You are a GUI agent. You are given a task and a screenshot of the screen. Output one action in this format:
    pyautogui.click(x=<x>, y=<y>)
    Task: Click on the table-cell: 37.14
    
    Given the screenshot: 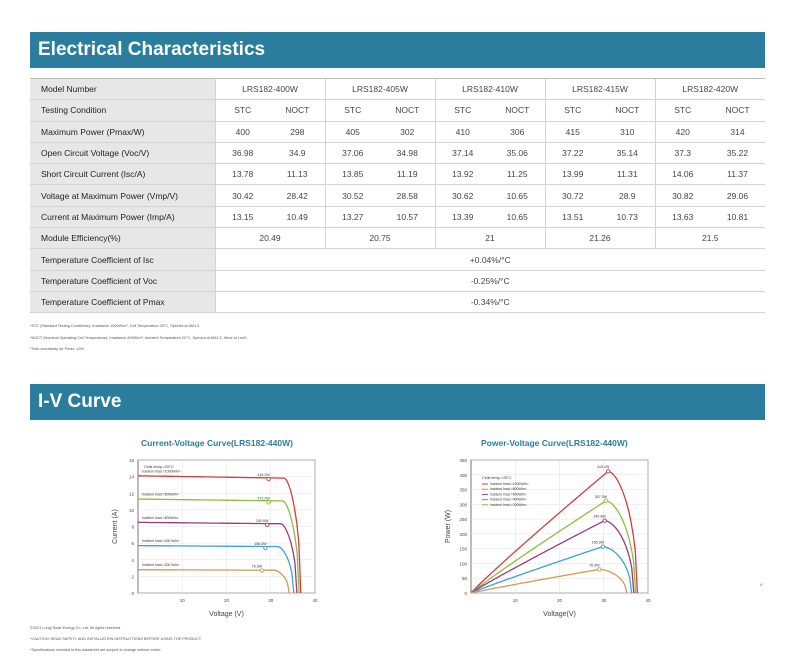 What is the action you would take?
    pyautogui.click(x=462, y=153)
    